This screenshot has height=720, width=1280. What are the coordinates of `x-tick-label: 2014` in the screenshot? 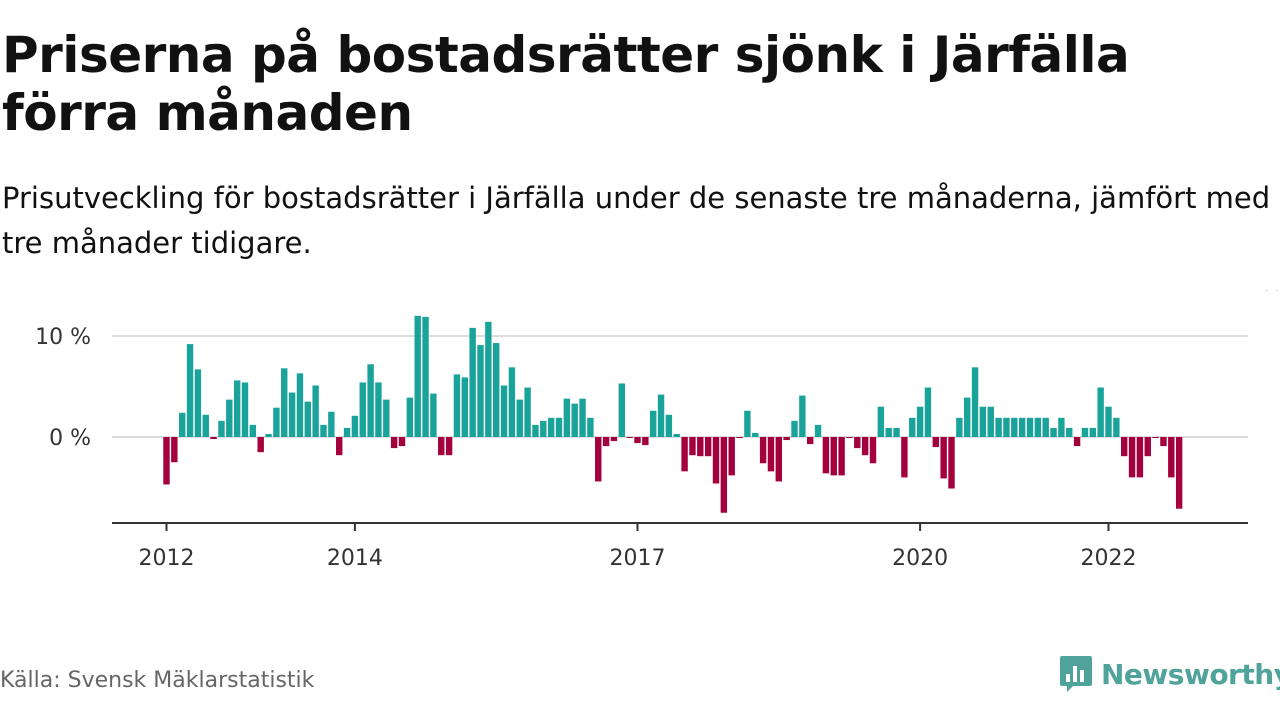 It's located at (355, 558).